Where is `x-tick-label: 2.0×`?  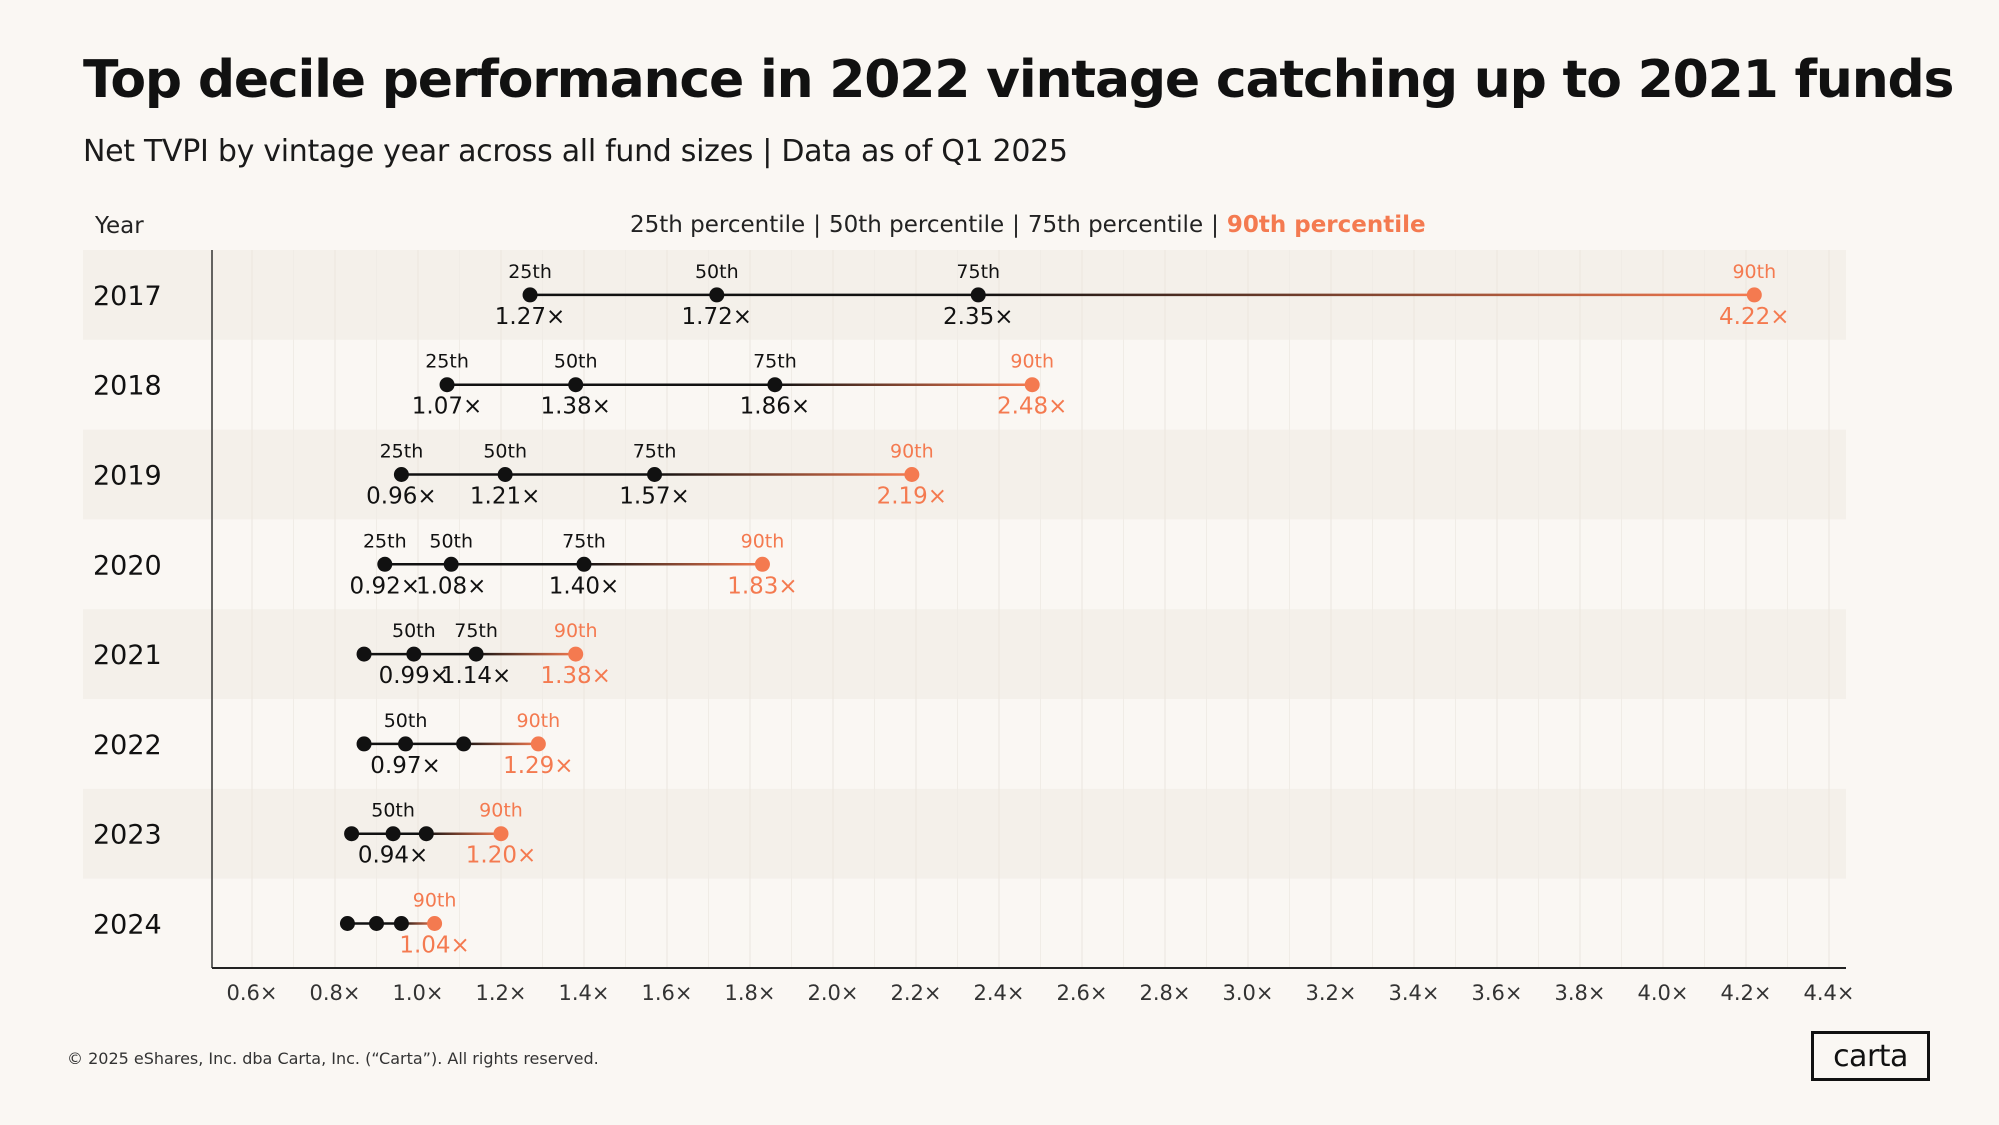 x-tick-label: 2.0× is located at coordinates (833, 993).